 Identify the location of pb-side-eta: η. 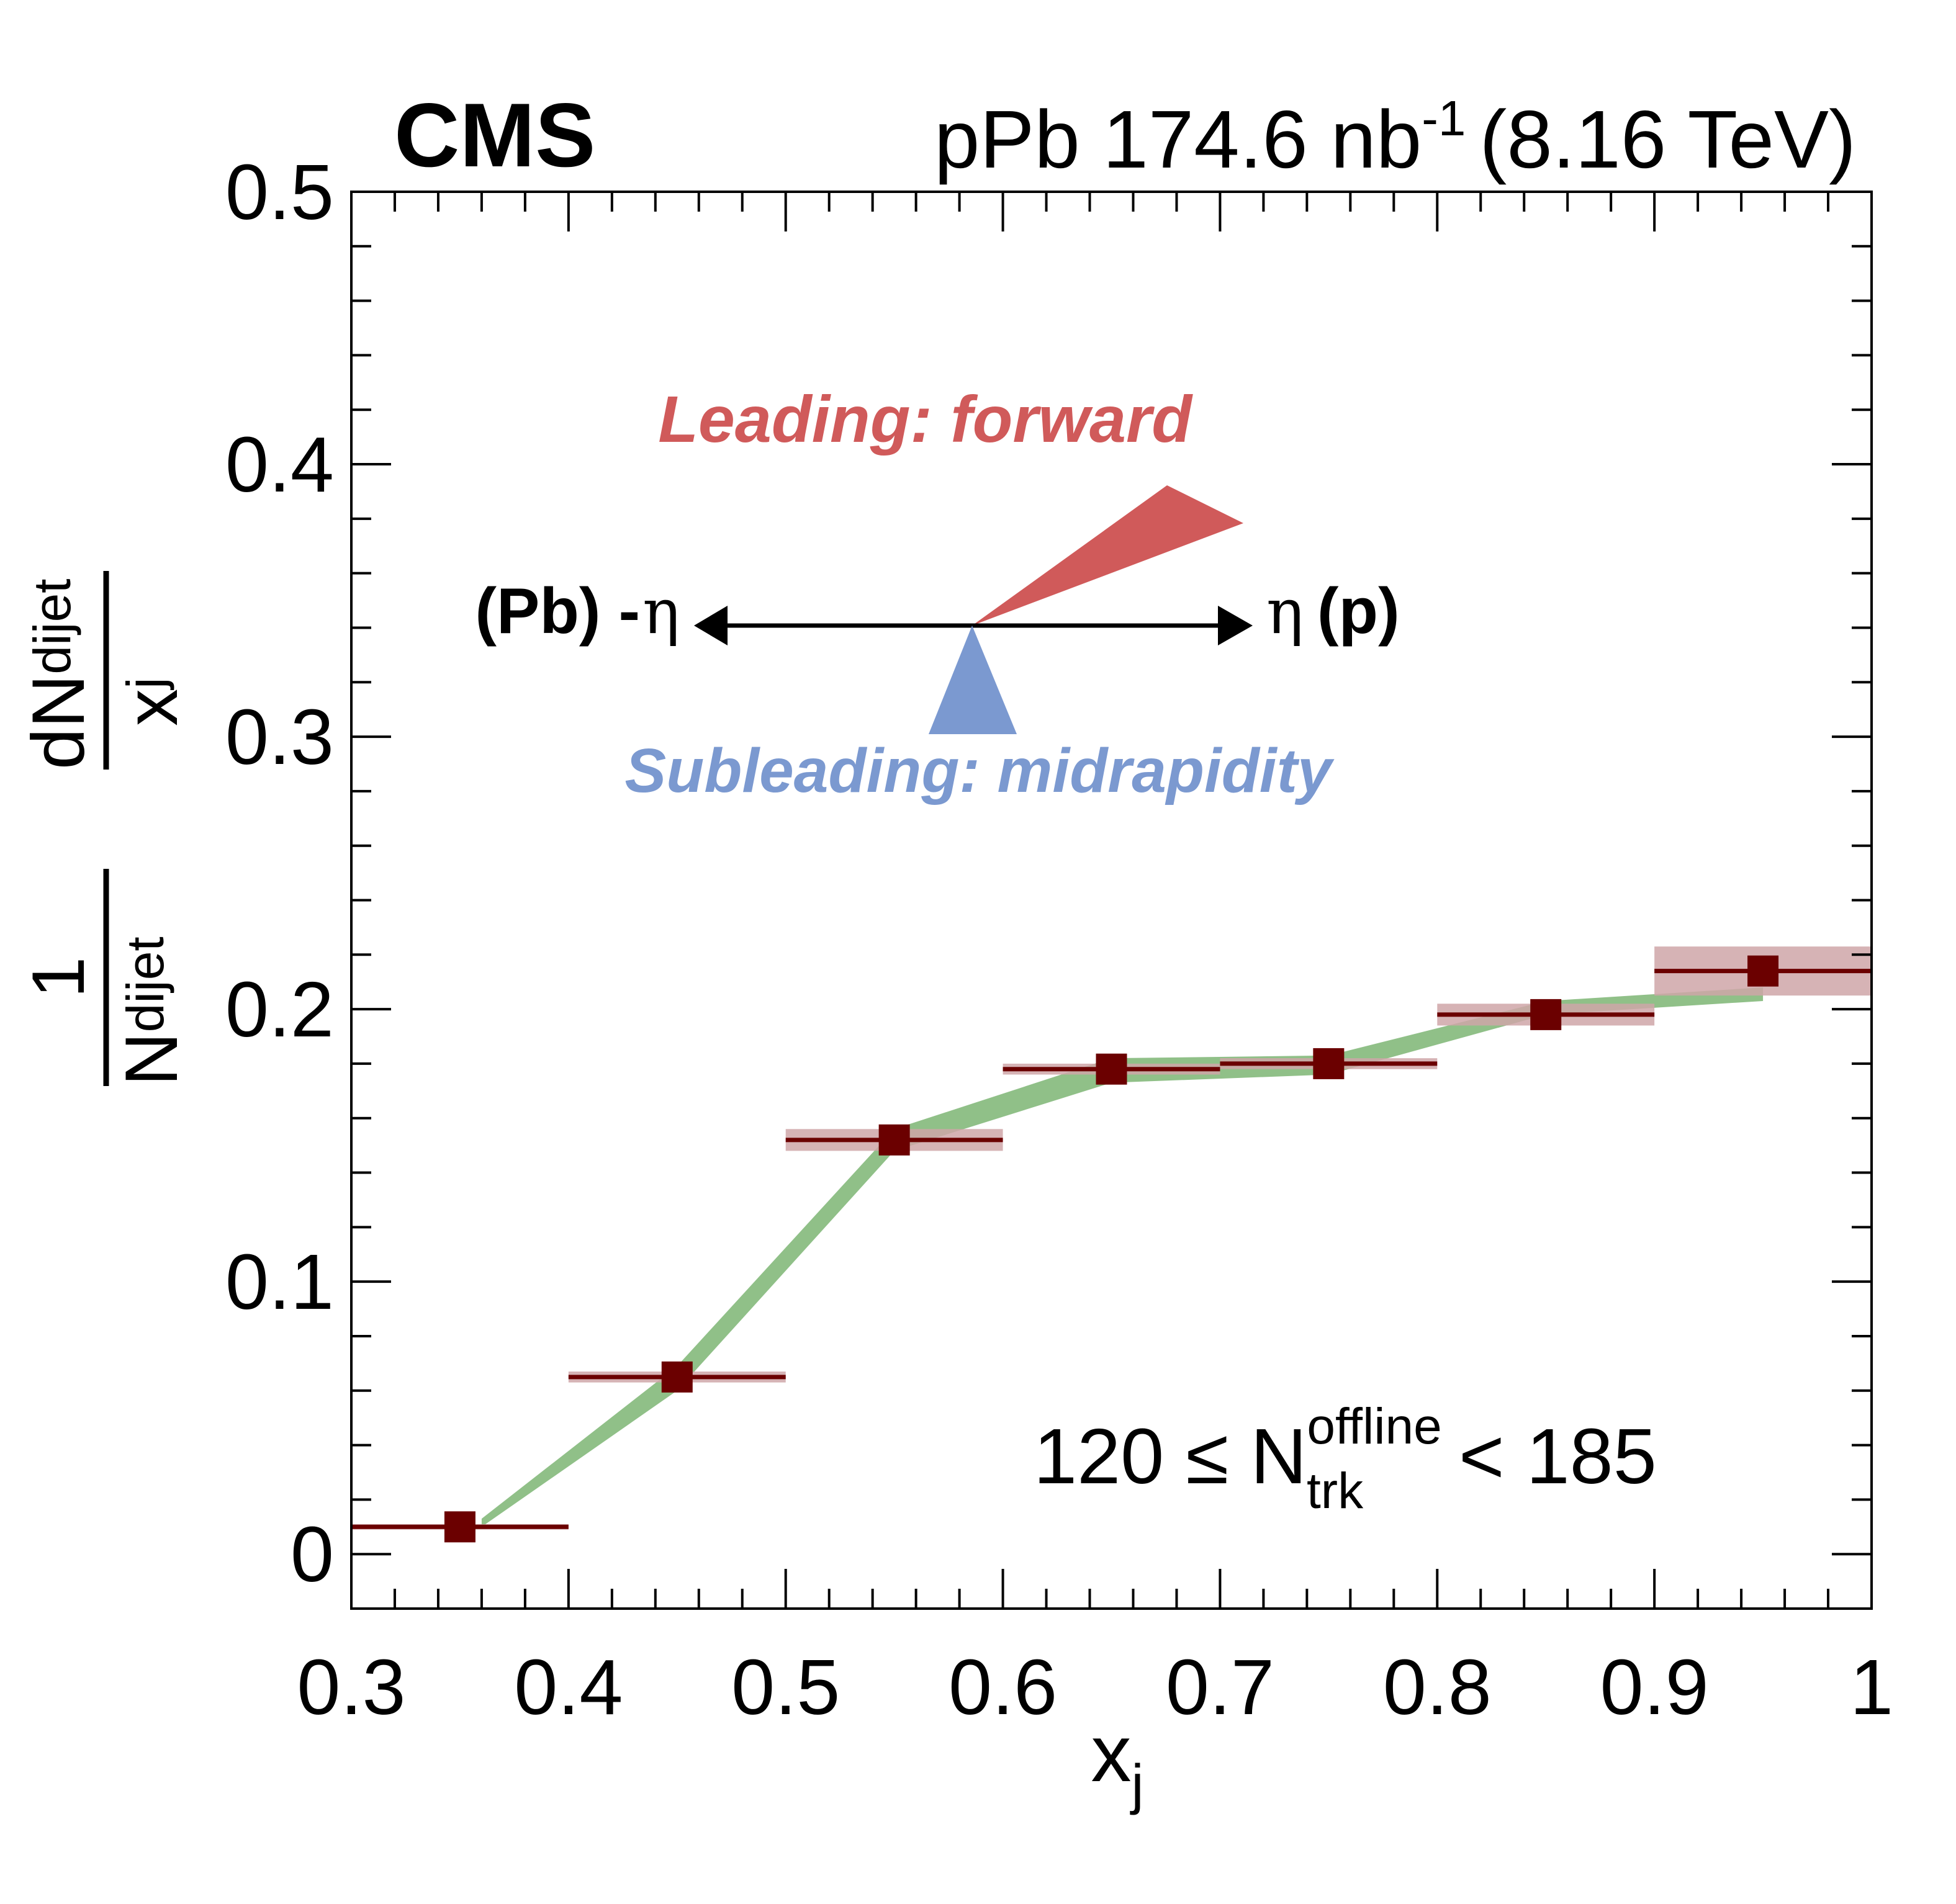
(661, 611).